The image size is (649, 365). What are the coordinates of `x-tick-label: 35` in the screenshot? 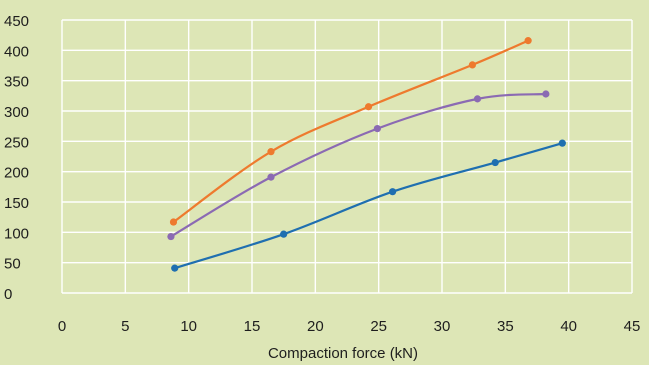 It's located at (505, 326).